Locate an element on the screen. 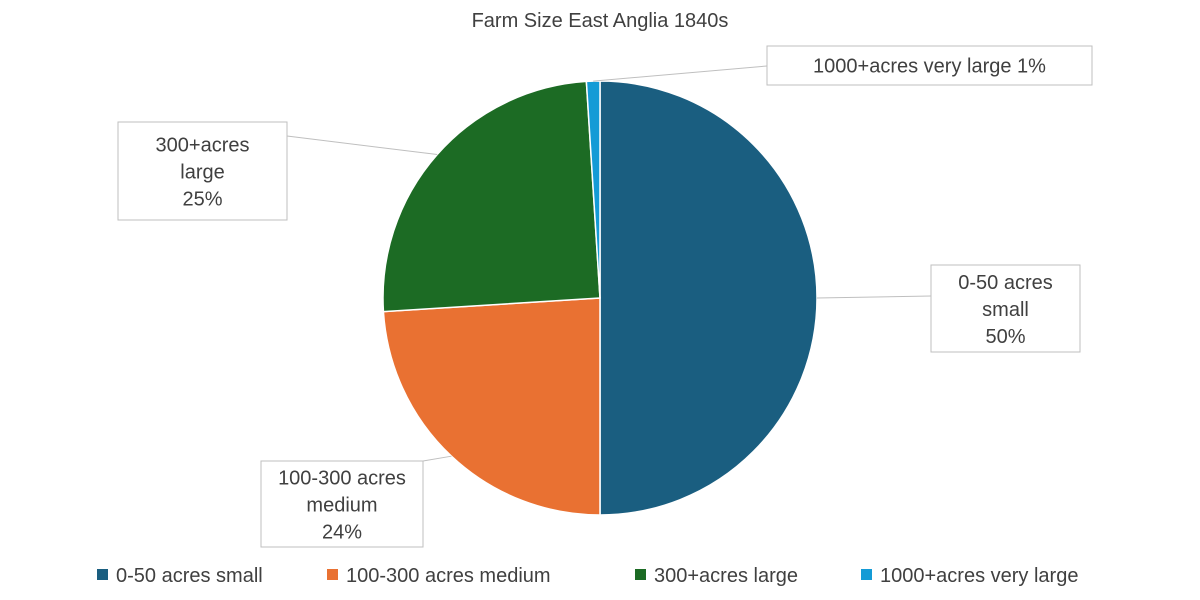 This screenshot has width=1200, height=600. data-label-300-acres-large: 300+acres large 25% is located at coordinates (202, 171).